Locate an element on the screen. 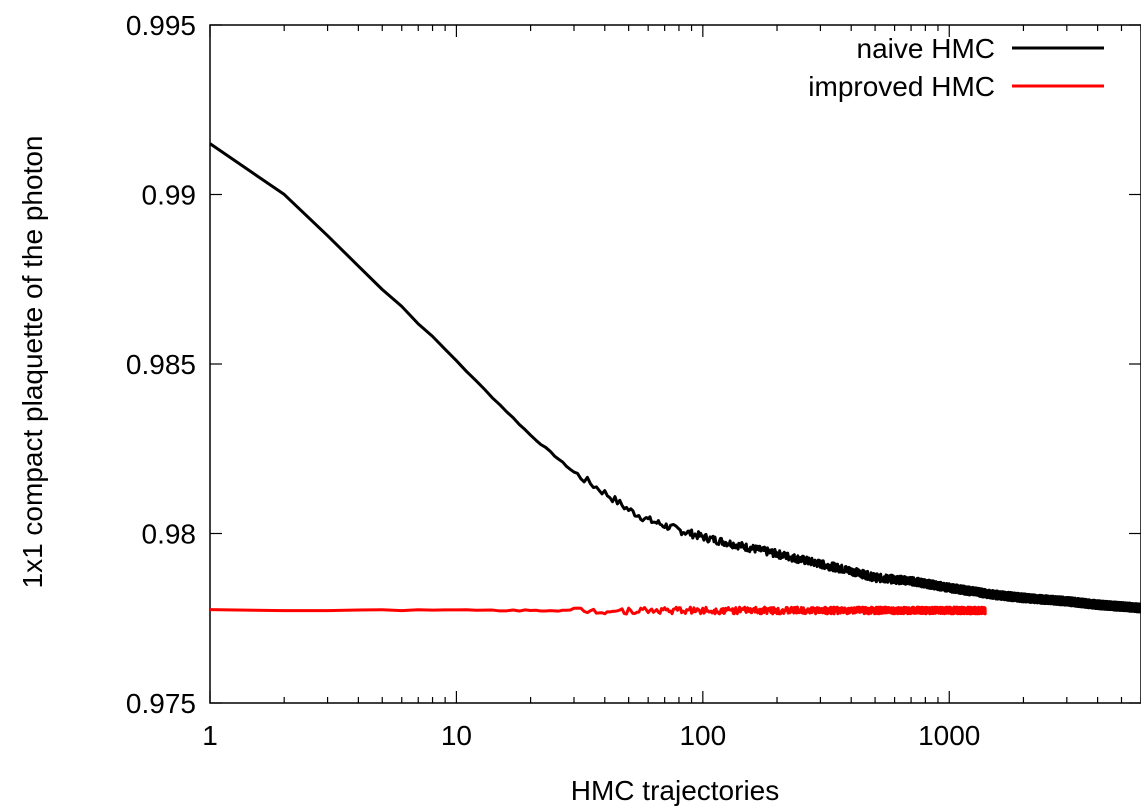  legend: naive HMC improved HMC is located at coordinates (956, 67).